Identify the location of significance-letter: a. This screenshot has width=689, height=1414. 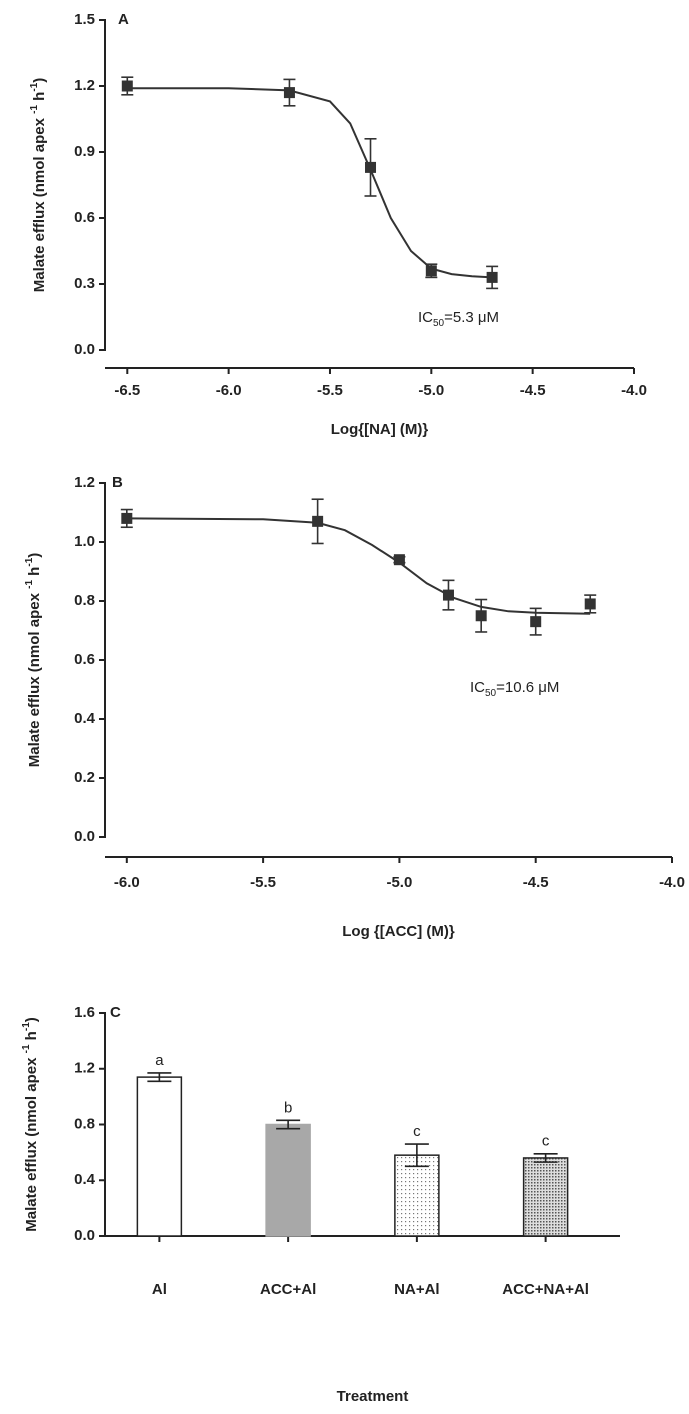
(159, 1060).